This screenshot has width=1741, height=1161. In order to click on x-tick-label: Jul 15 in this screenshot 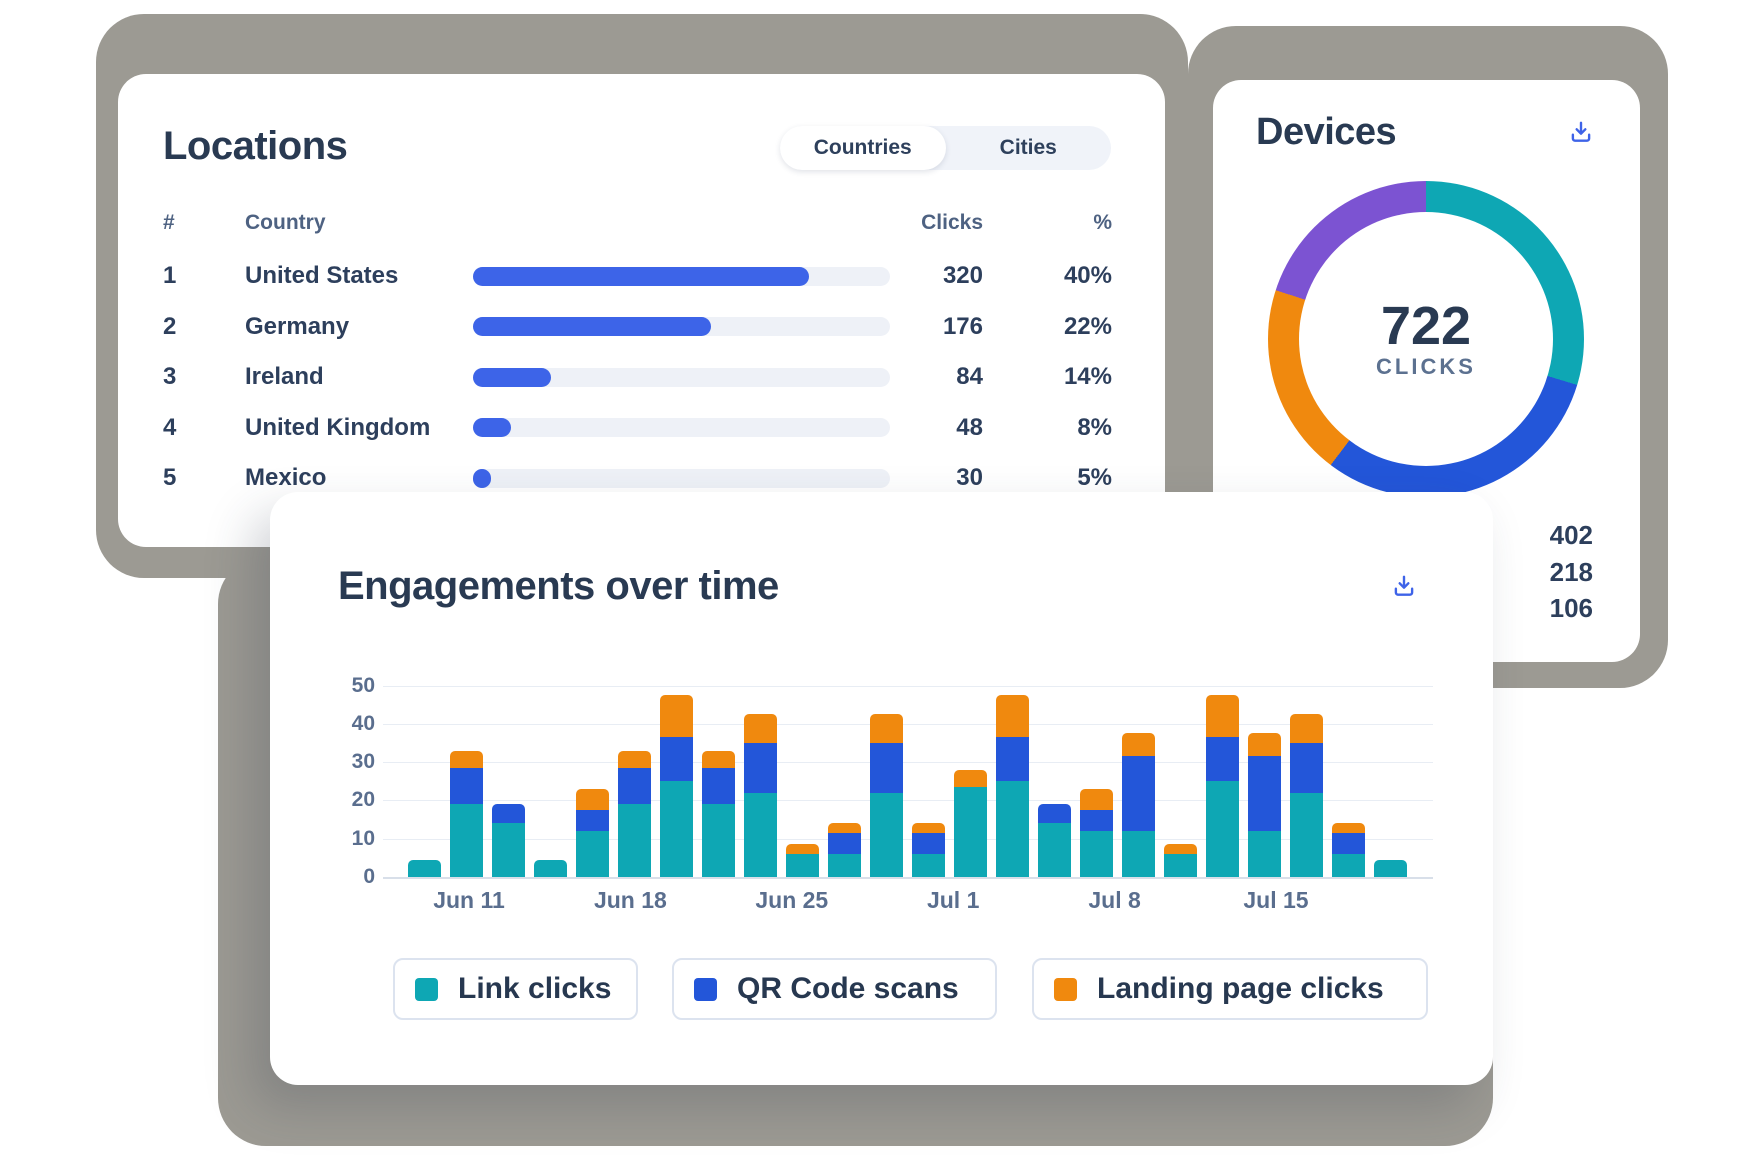, I will do `click(1276, 900)`.